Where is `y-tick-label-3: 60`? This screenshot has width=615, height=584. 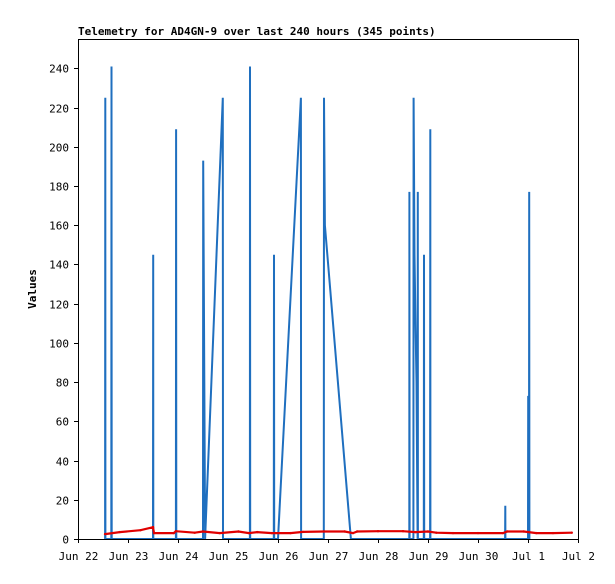
y-tick-label-3: 60 is located at coordinates (62, 422).